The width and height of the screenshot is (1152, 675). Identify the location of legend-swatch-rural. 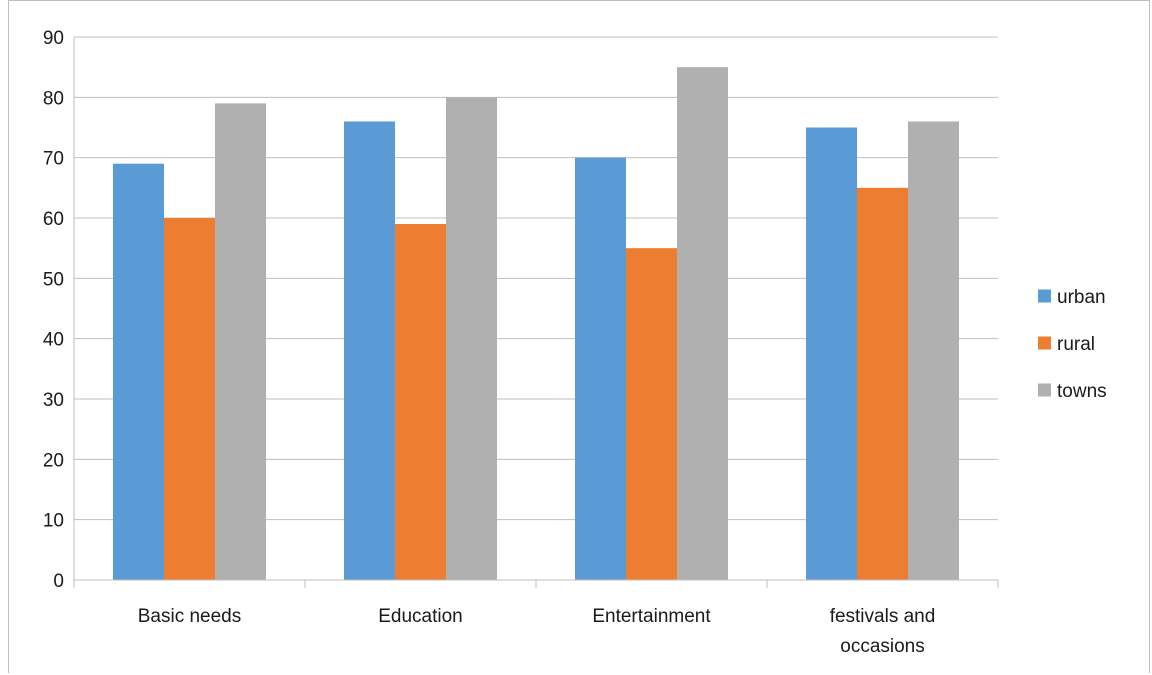
(1044, 343).